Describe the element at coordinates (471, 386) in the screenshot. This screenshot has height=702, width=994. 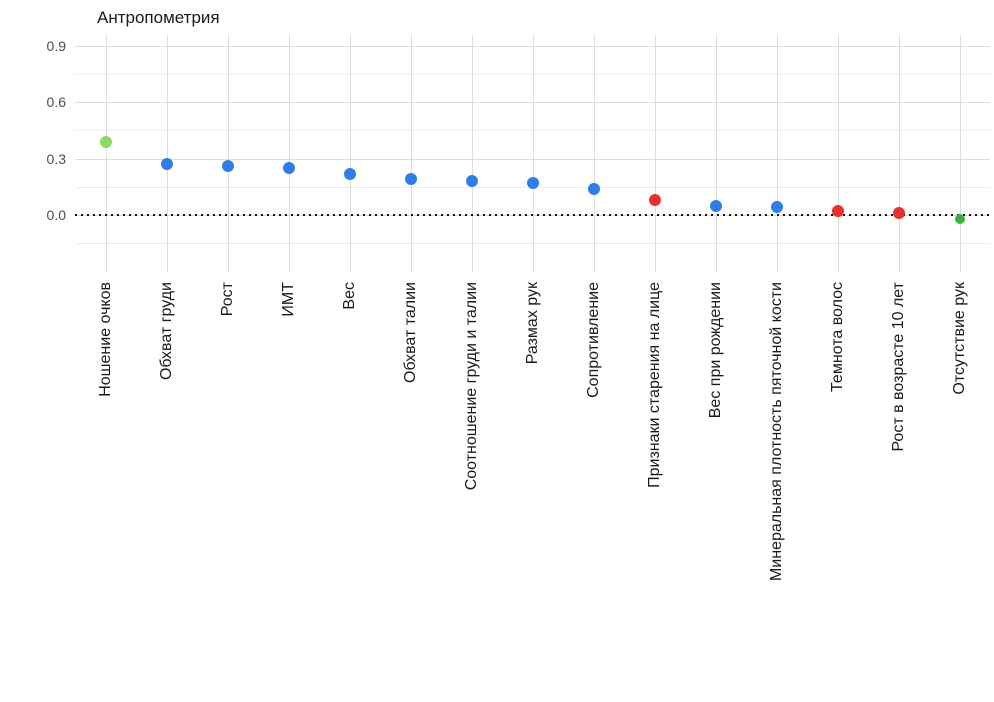
I see `x-axis-label: Соотношение груди и талии` at that location.